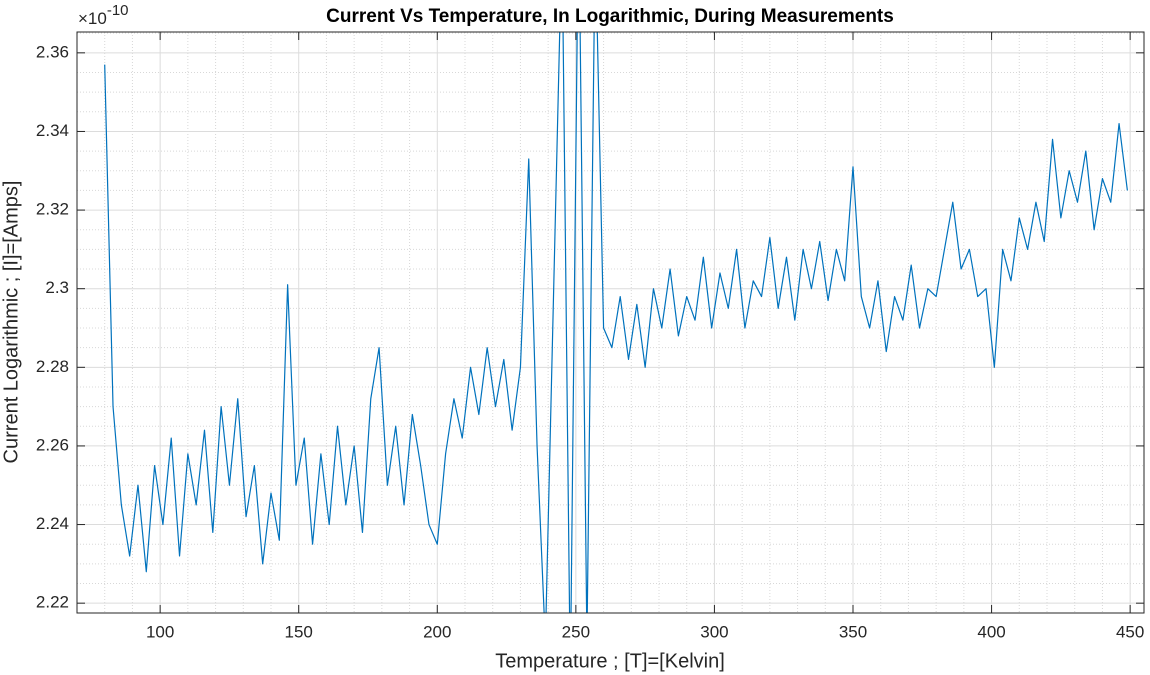 The width and height of the screenshot is (1150, 675). I want to click on y-tick-label: 2.26, so click(52, 444).